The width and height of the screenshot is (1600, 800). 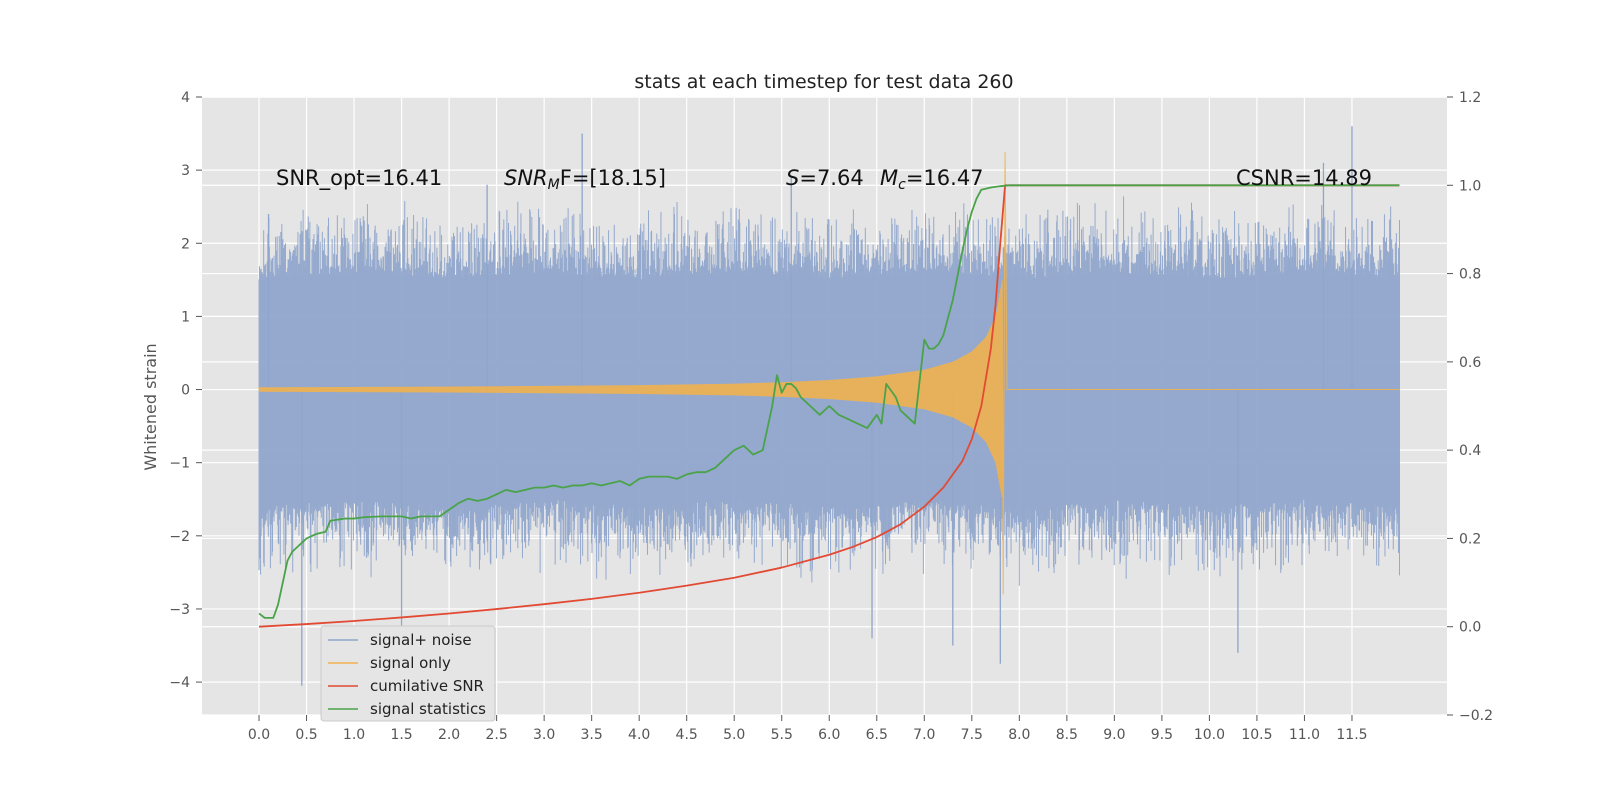 I want to click on chart-title: stats at each timestep for test data 260, so click(x=823, y=82).